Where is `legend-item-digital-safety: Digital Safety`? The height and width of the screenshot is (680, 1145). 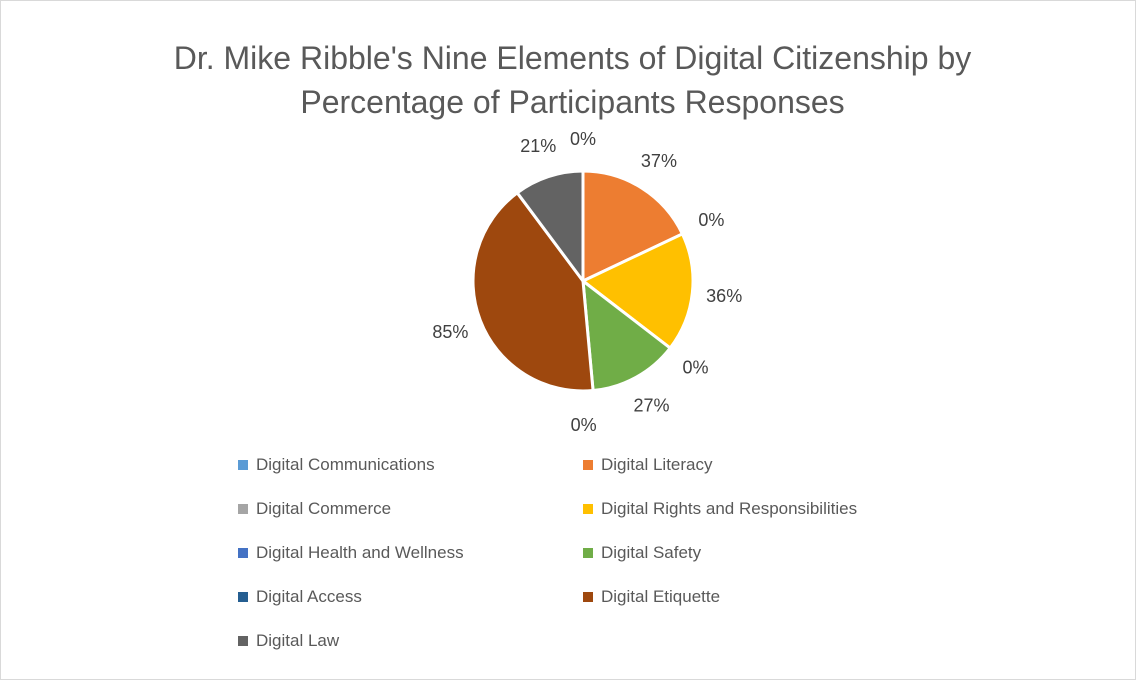 legend-item-digital-safety: Digital Safety is located at coordinates (783, 553).